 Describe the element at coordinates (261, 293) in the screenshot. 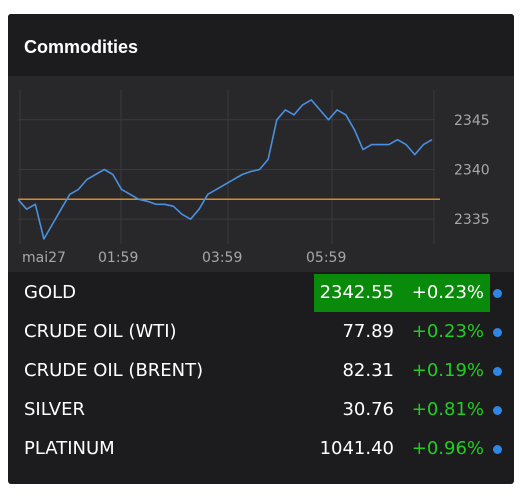

I see `quote-row-gold: GOLD 2342.55 +0.23%` at that location.